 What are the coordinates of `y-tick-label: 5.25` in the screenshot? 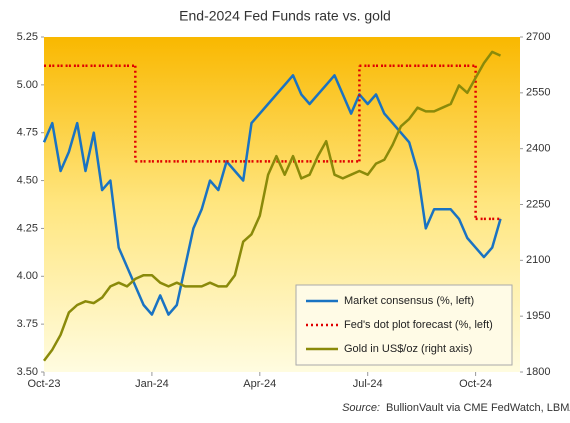 It's located at (27, 37).